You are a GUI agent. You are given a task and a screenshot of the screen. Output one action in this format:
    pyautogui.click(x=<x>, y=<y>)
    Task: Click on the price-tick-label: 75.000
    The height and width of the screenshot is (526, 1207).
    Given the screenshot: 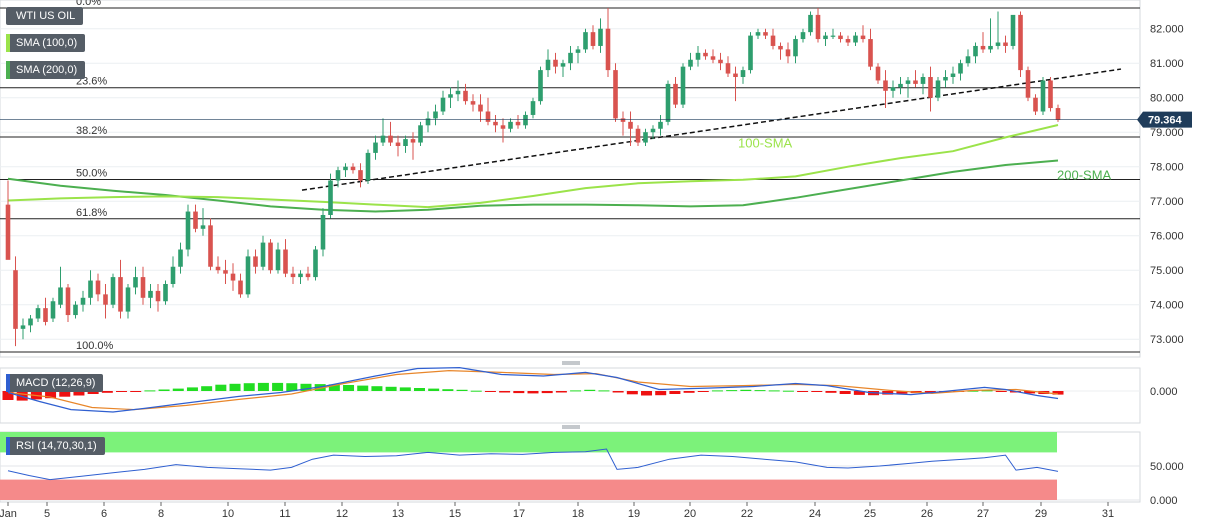 What is the action you would take?
    pyautogui.click(x=1167, y=271)
    